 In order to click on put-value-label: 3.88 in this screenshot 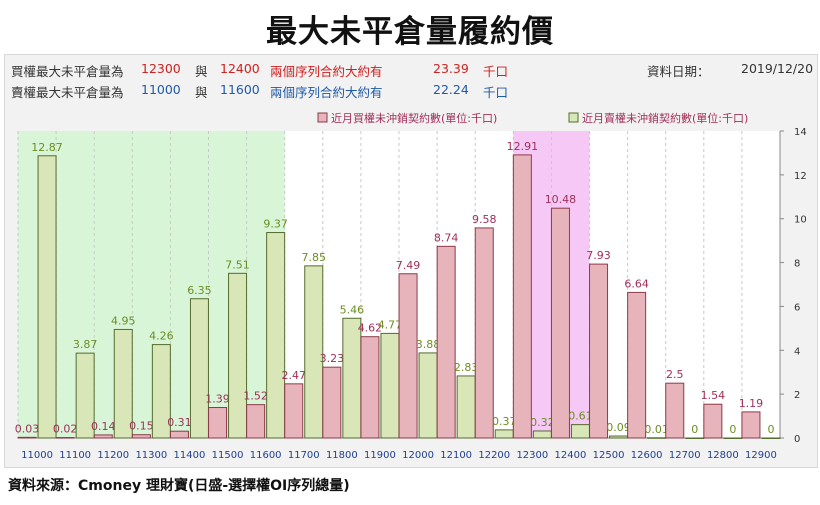, I will do `click(428, 344)`.